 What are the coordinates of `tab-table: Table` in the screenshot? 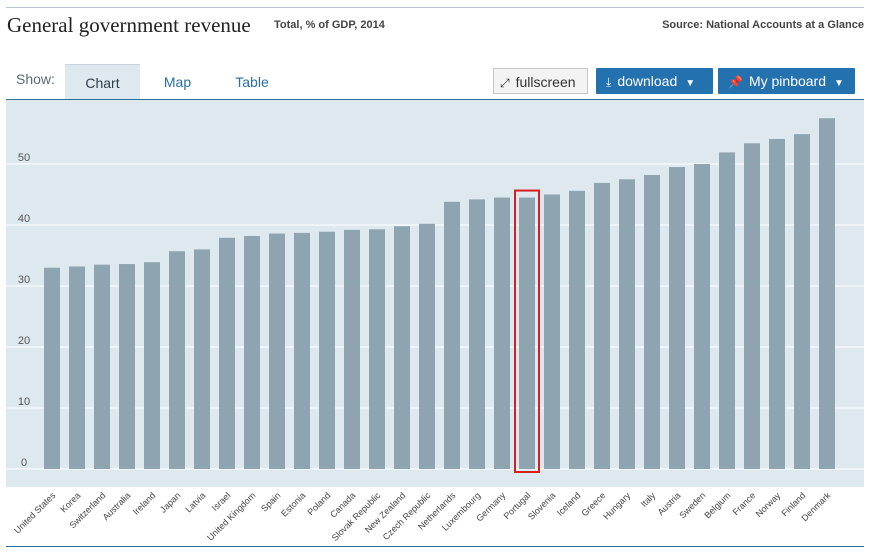 It's located at (252, 82).